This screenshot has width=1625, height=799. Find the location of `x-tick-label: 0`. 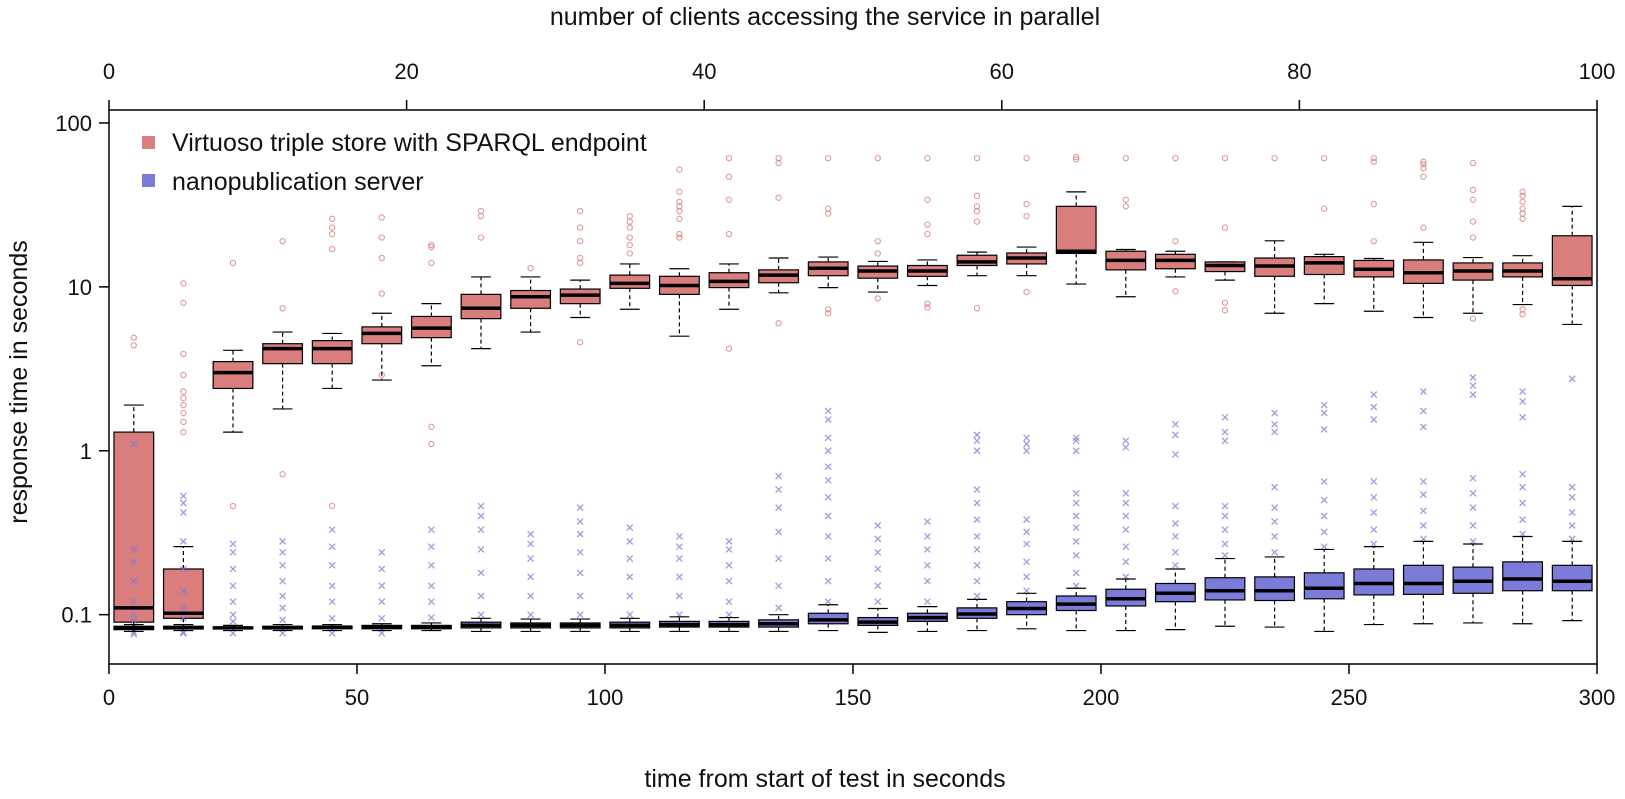

x-tick-label: 0 is located at coordinates (109, 697).